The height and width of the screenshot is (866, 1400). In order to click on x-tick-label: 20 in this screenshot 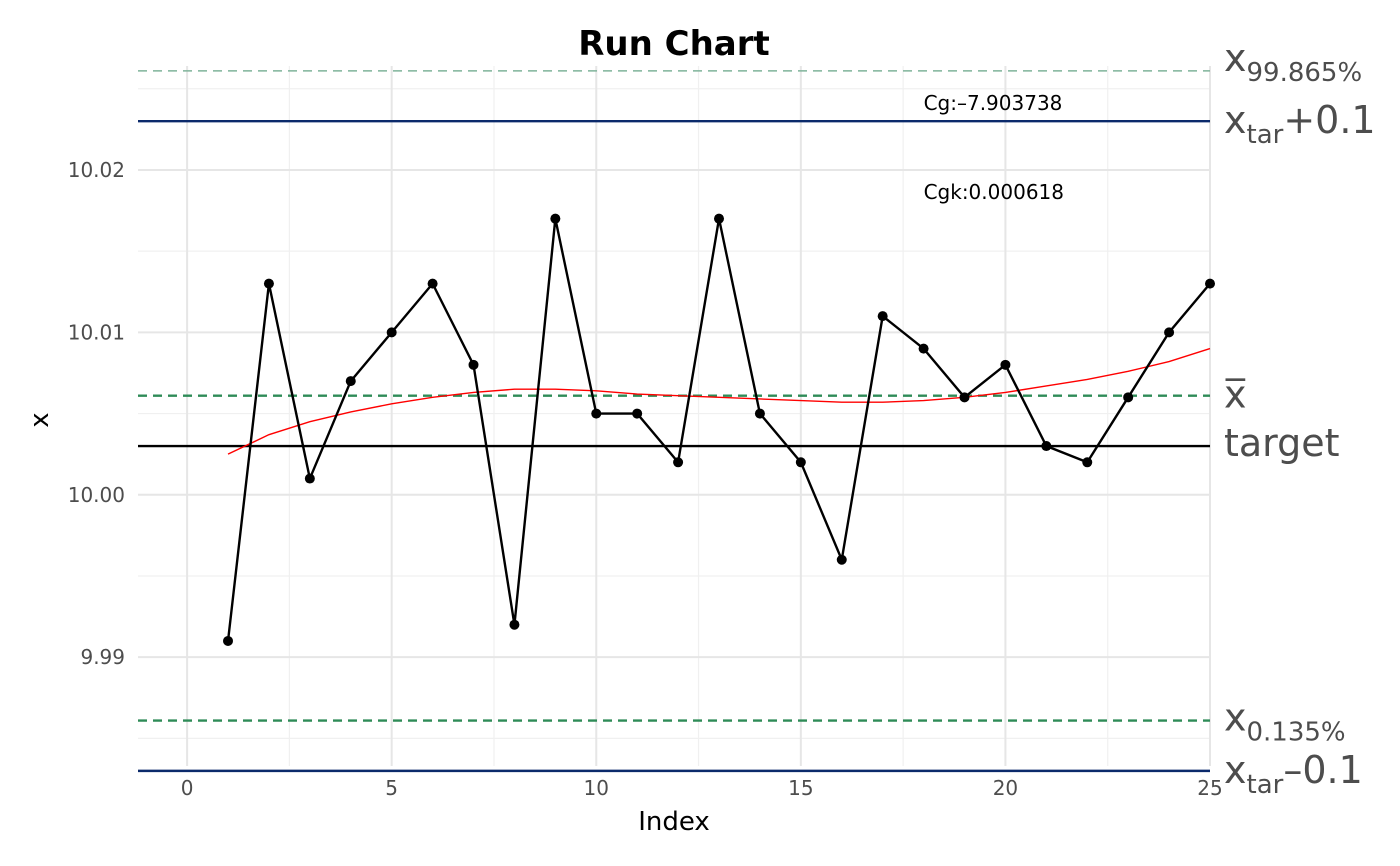, I will do `click(1005, 788)`.